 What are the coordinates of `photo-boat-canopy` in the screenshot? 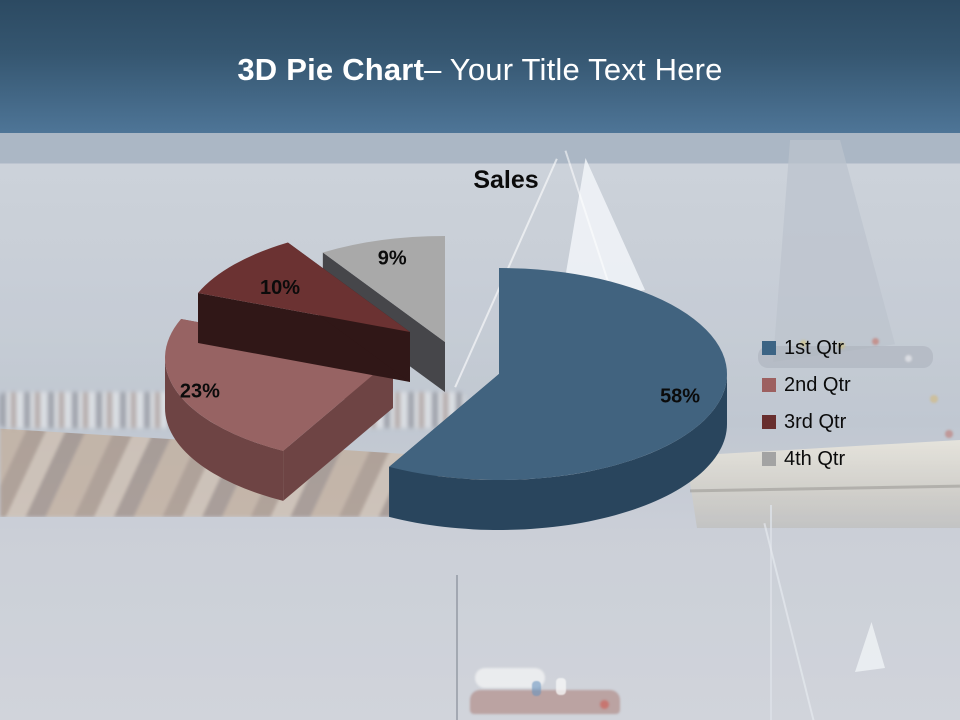 It's located at (510, 678).